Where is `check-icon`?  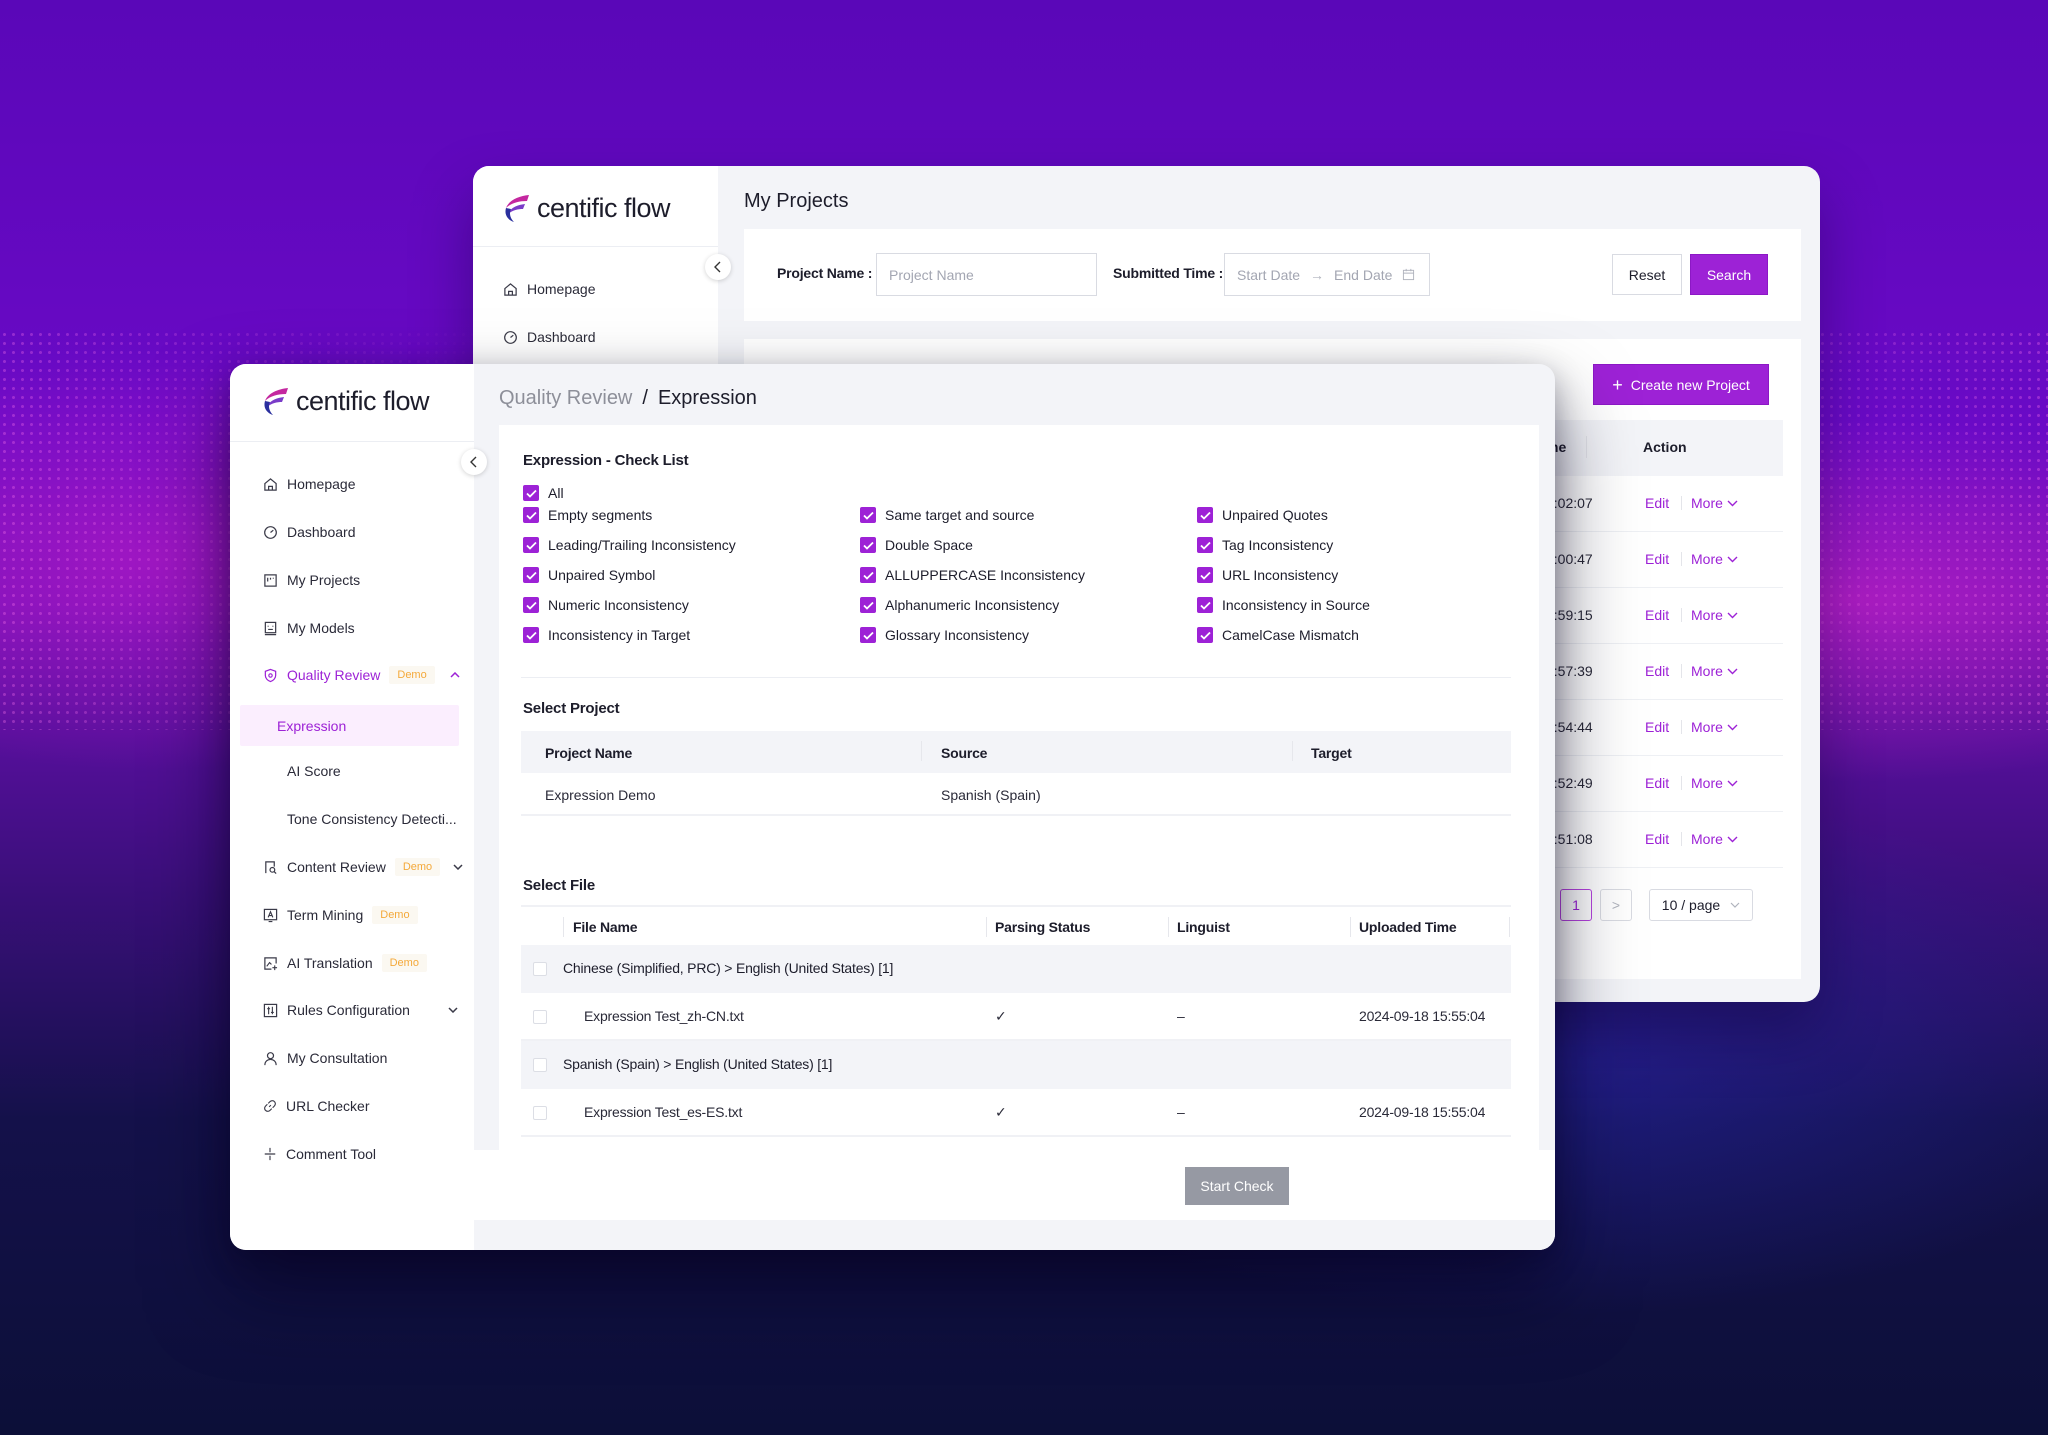
check-icon is located at coordinates (868, 605).